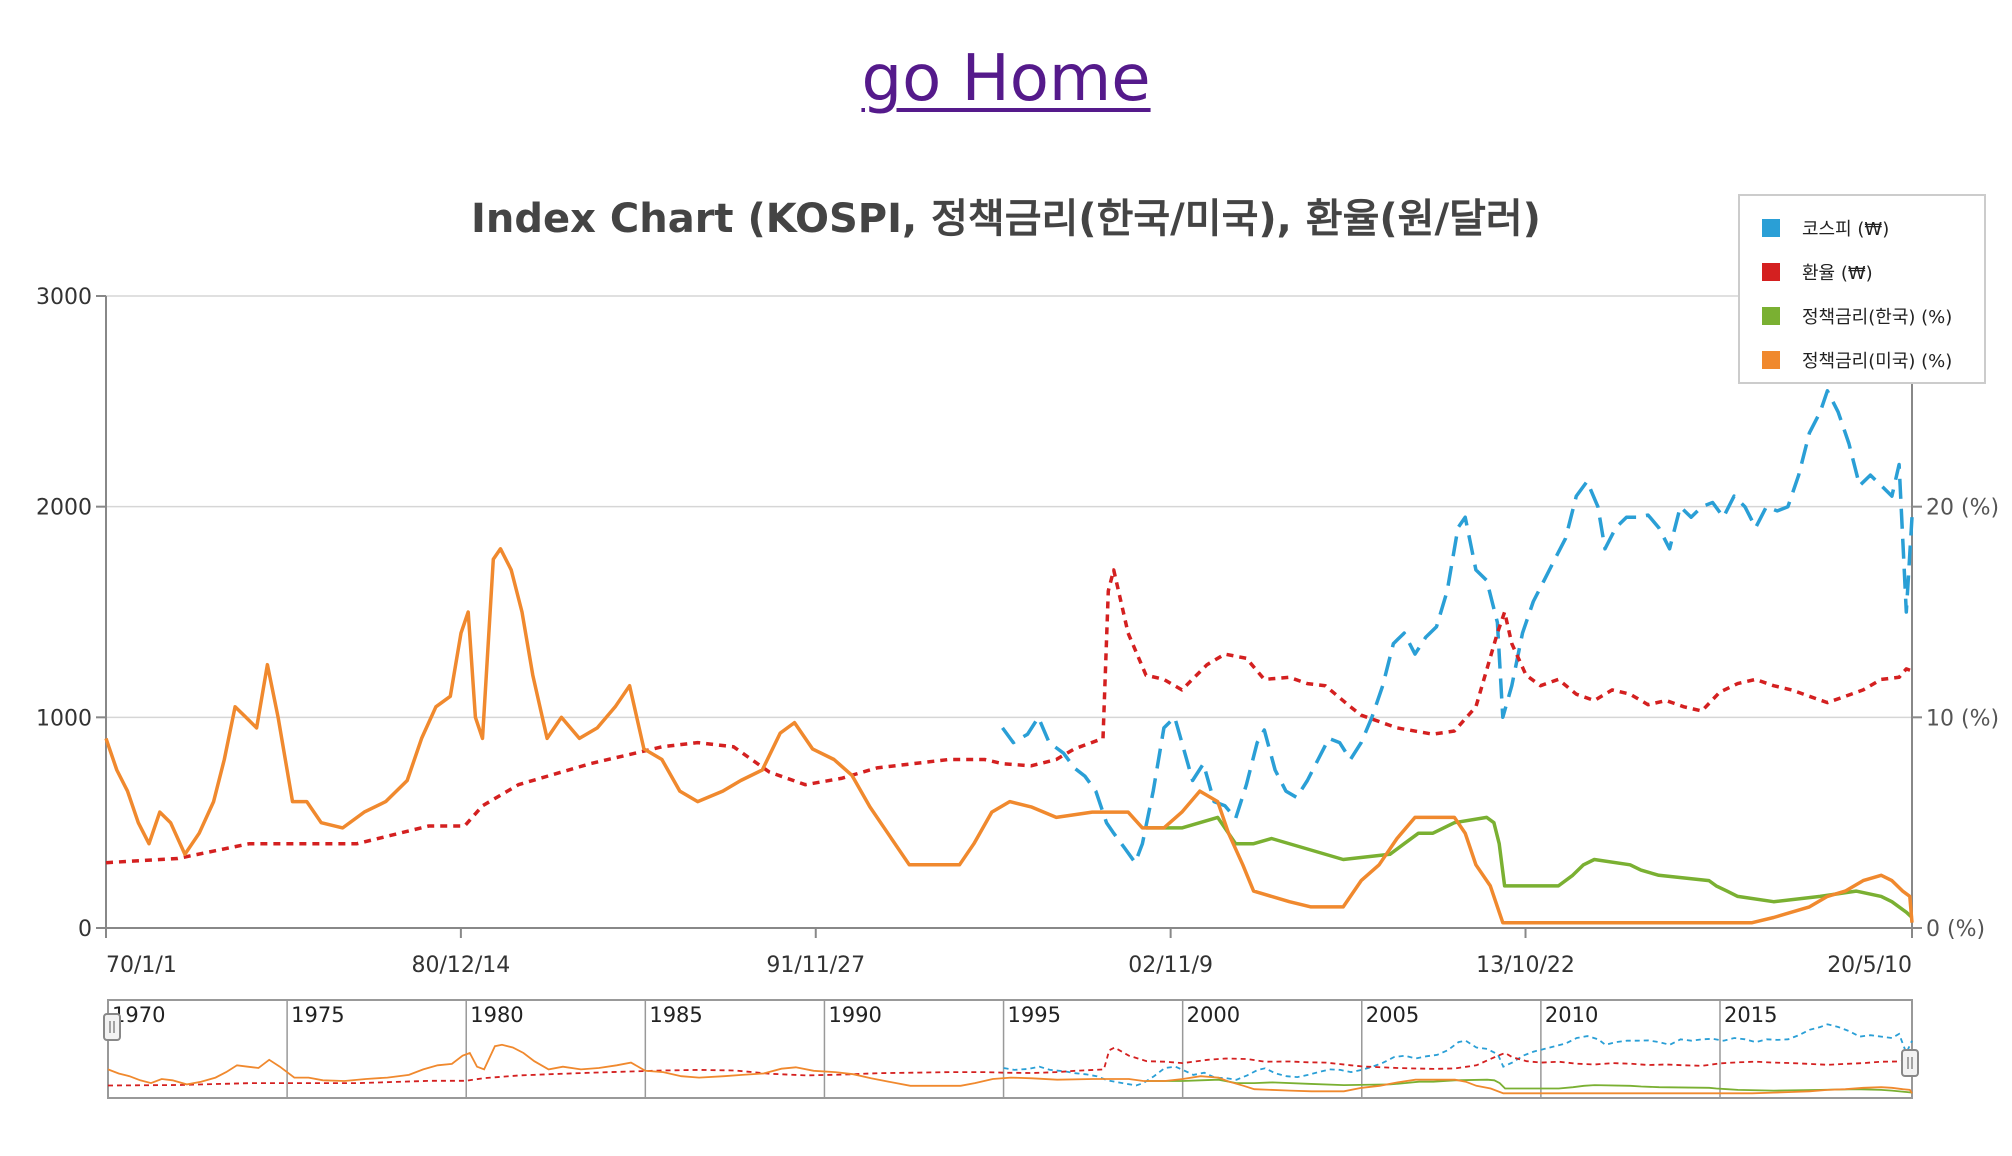 This screenshot has height=1156, width=2012. What do you see at coordinates (1006, 79) in the screenshot?
I see `go-home-link: go Home` at bounding box center [1006, 79].